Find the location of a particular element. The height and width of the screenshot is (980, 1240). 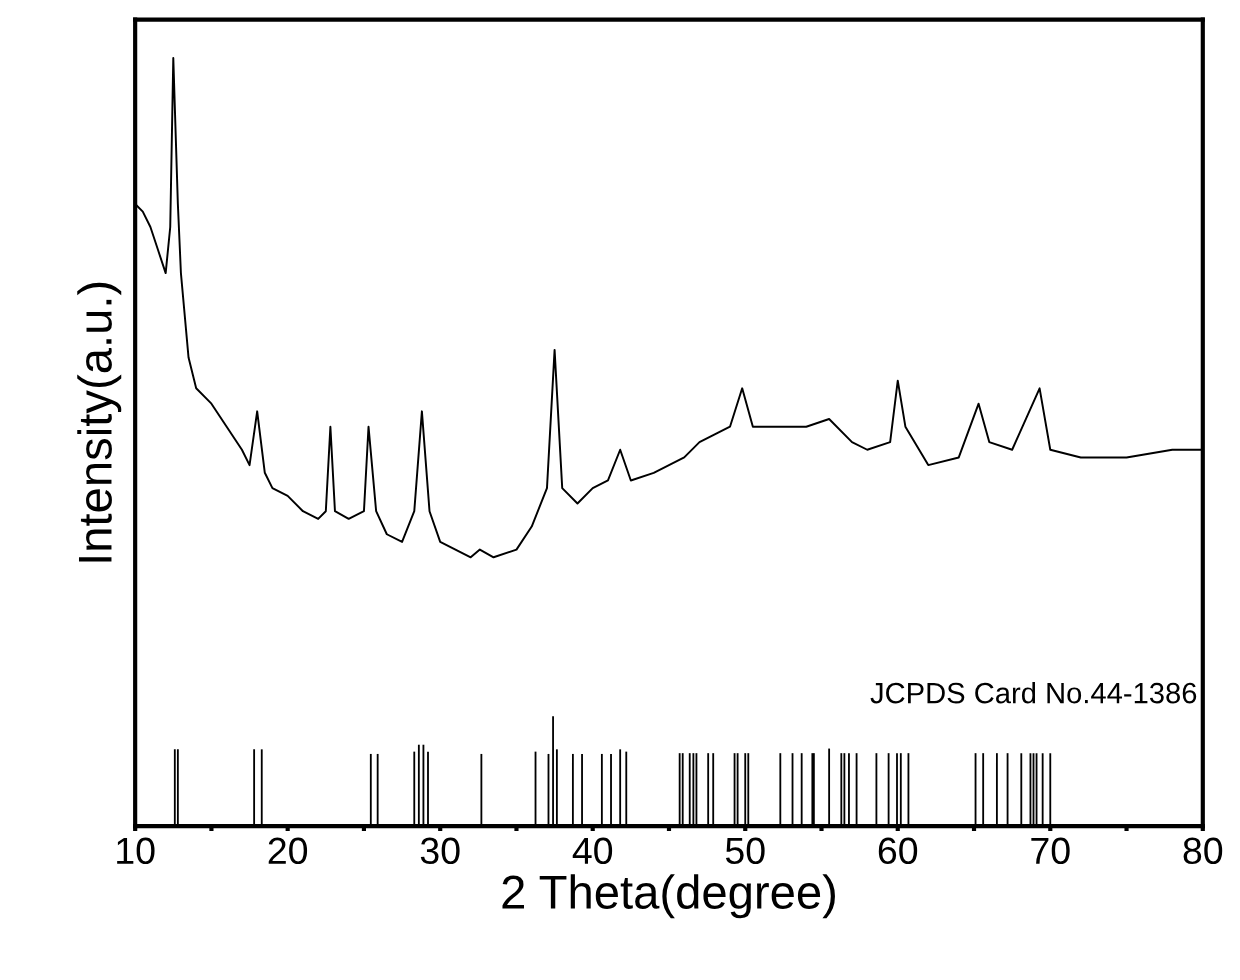

y-axis-title: Intensity(a.u.) is located at coordinates (99, 422).